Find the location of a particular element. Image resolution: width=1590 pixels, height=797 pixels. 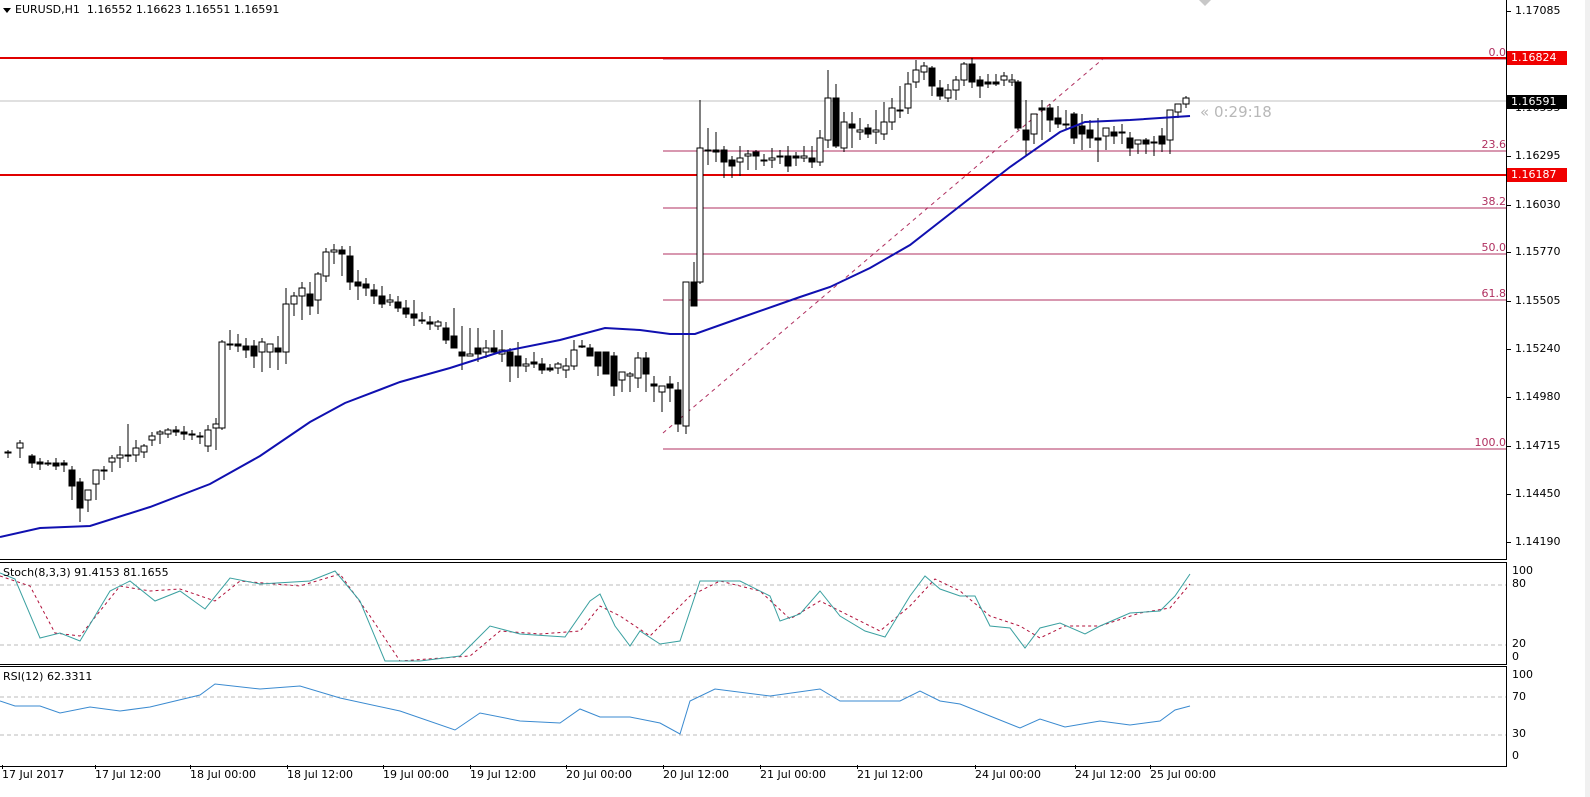

fib-level-label: 50.0 is located at coordinates (1494, 247).